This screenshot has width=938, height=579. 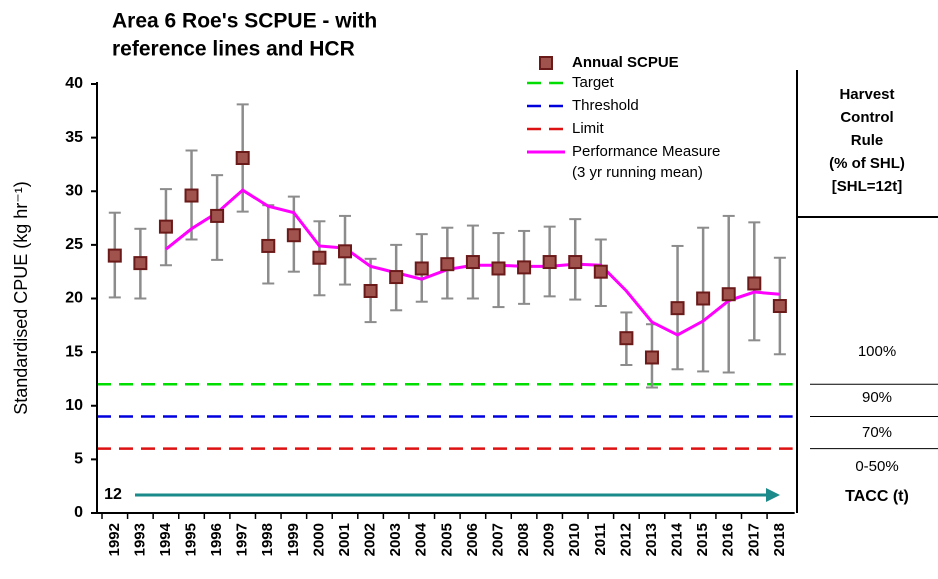 I want to click on x-tick-label: 2004, so click(x=421, y=539).